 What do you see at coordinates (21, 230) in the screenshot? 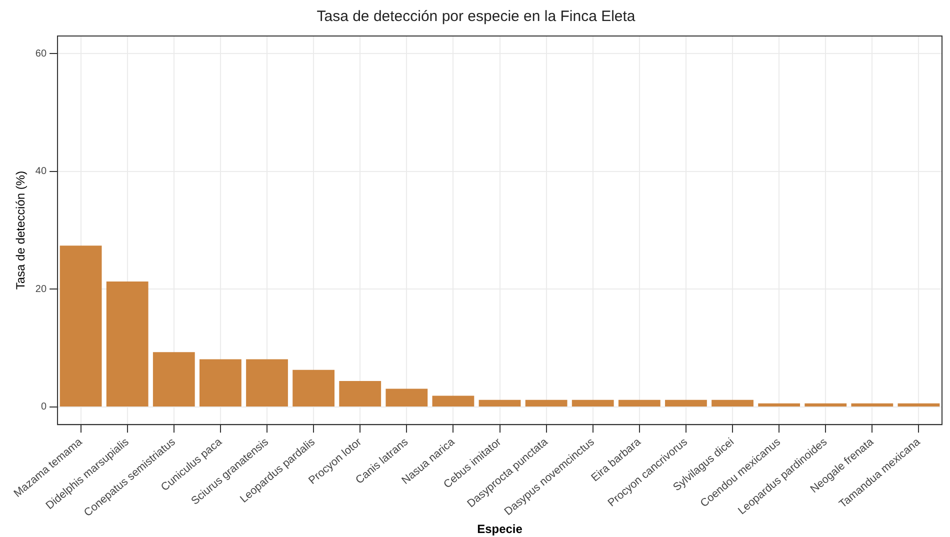
I see `y-axis-title: Tasa de detección (%)` at bounding box center [21, 230].